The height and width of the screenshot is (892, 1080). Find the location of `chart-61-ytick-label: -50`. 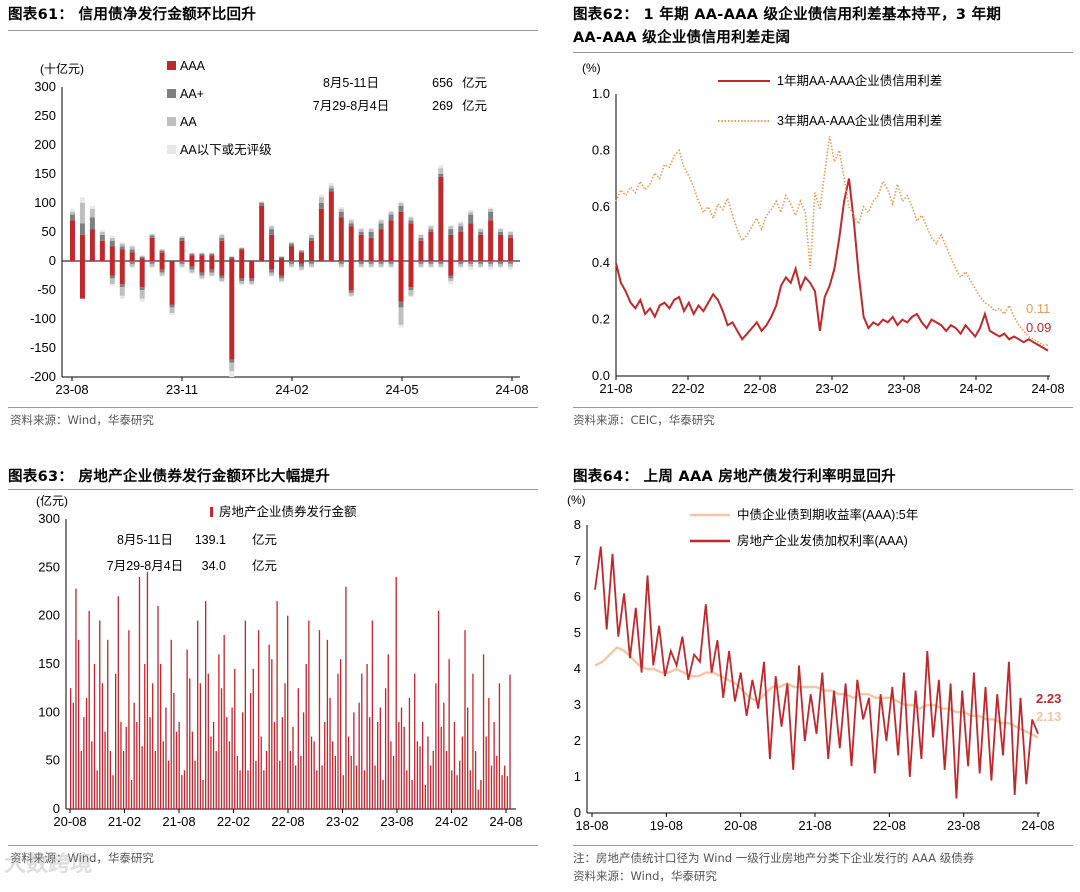

chart-61-ytick-label: -50 is located at coordinates (46, 289).